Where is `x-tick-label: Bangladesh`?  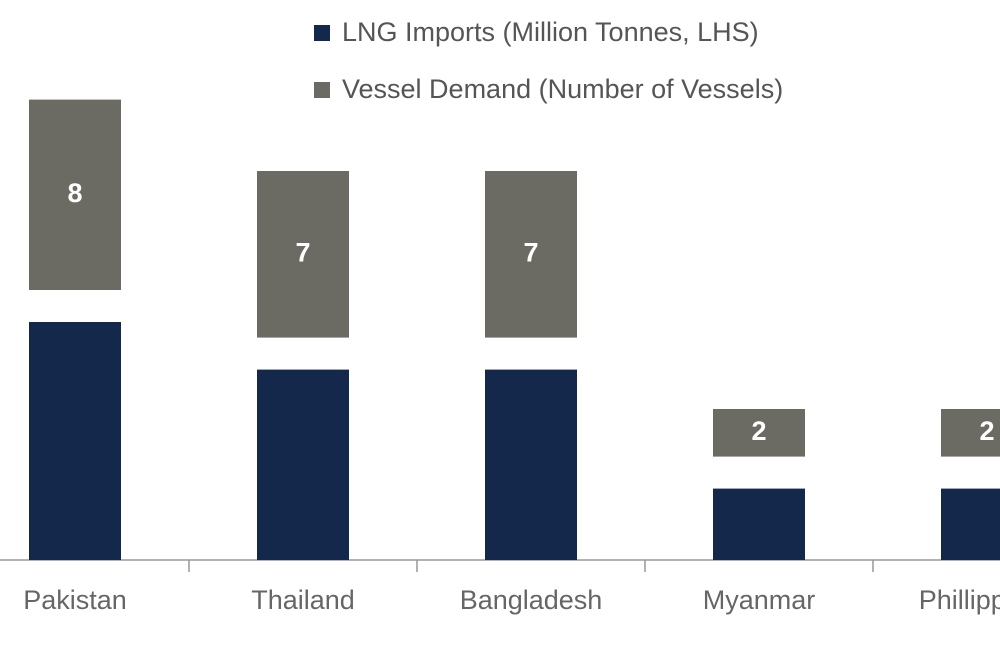 x-tick-label: Bangladesh is located at coordinates (531, 600).